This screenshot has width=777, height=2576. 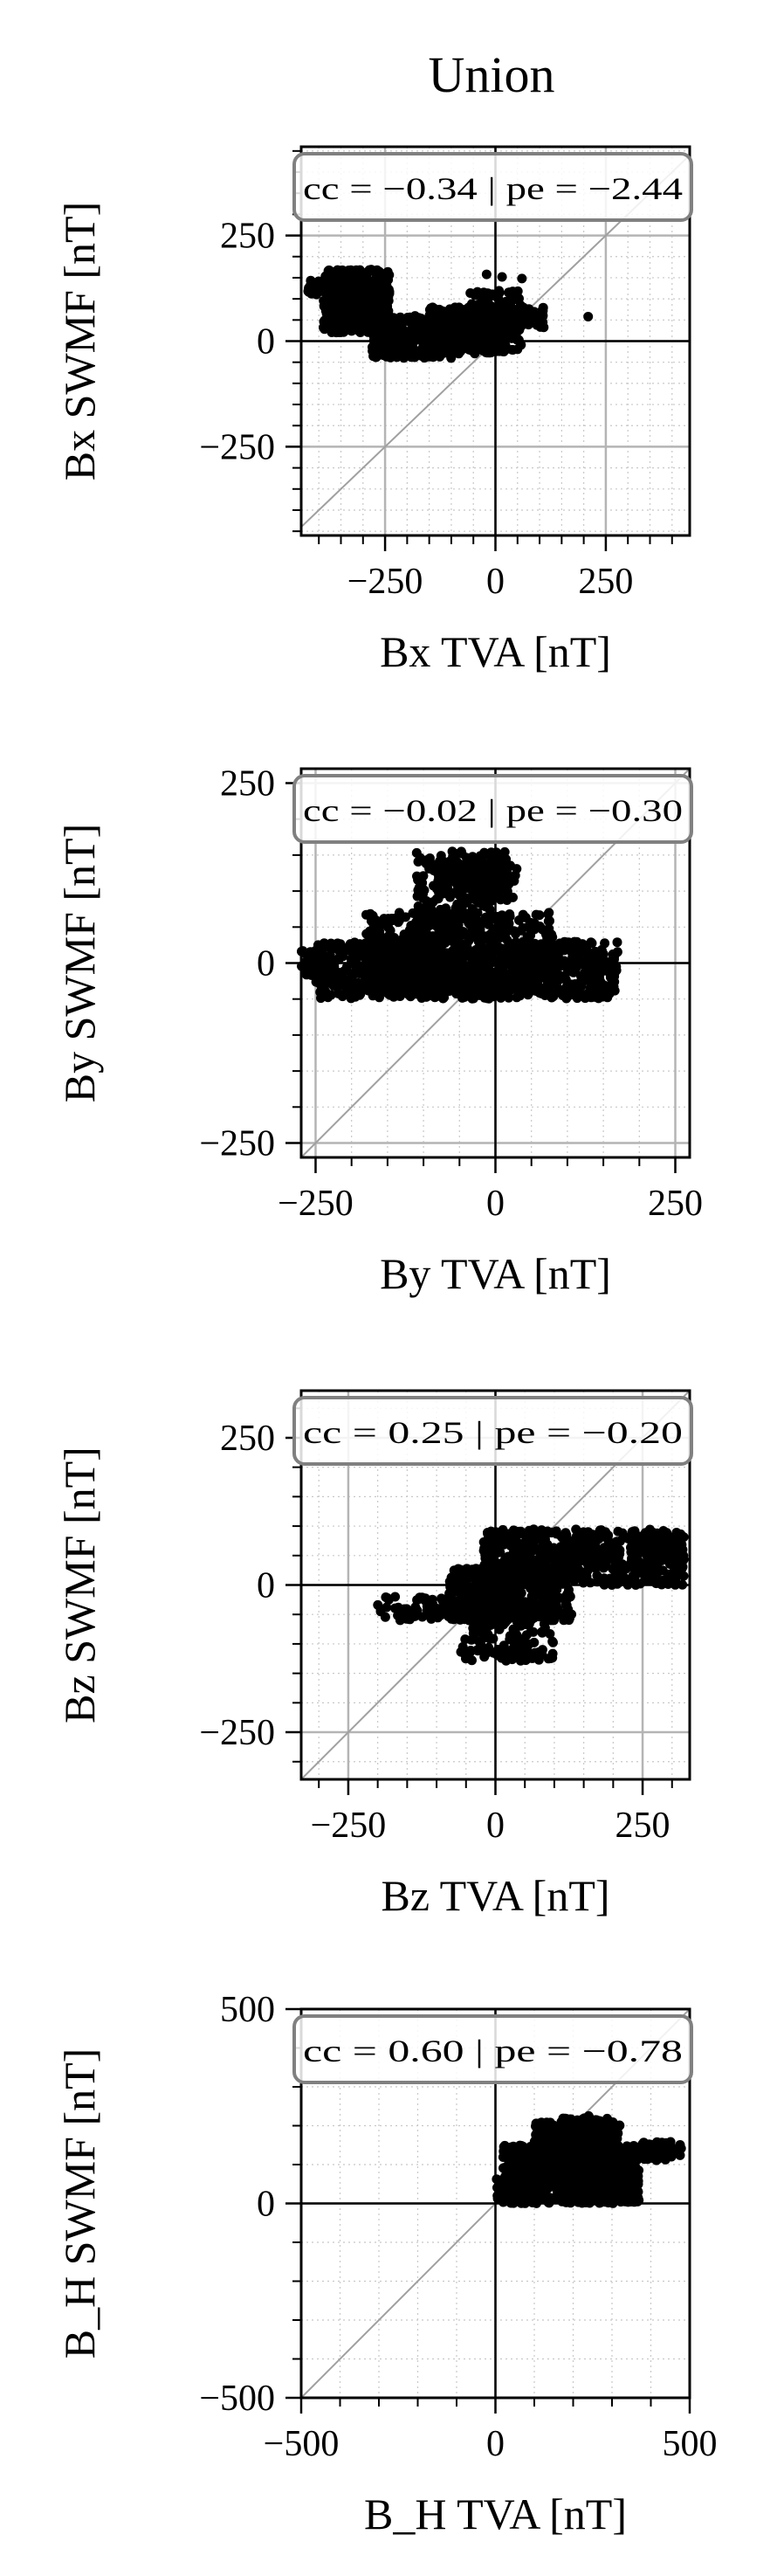 What do you see at coordinates (495, 1204) in the screenshot?
I see `x-tick-label: 0` at bounding box center [495, 1204].